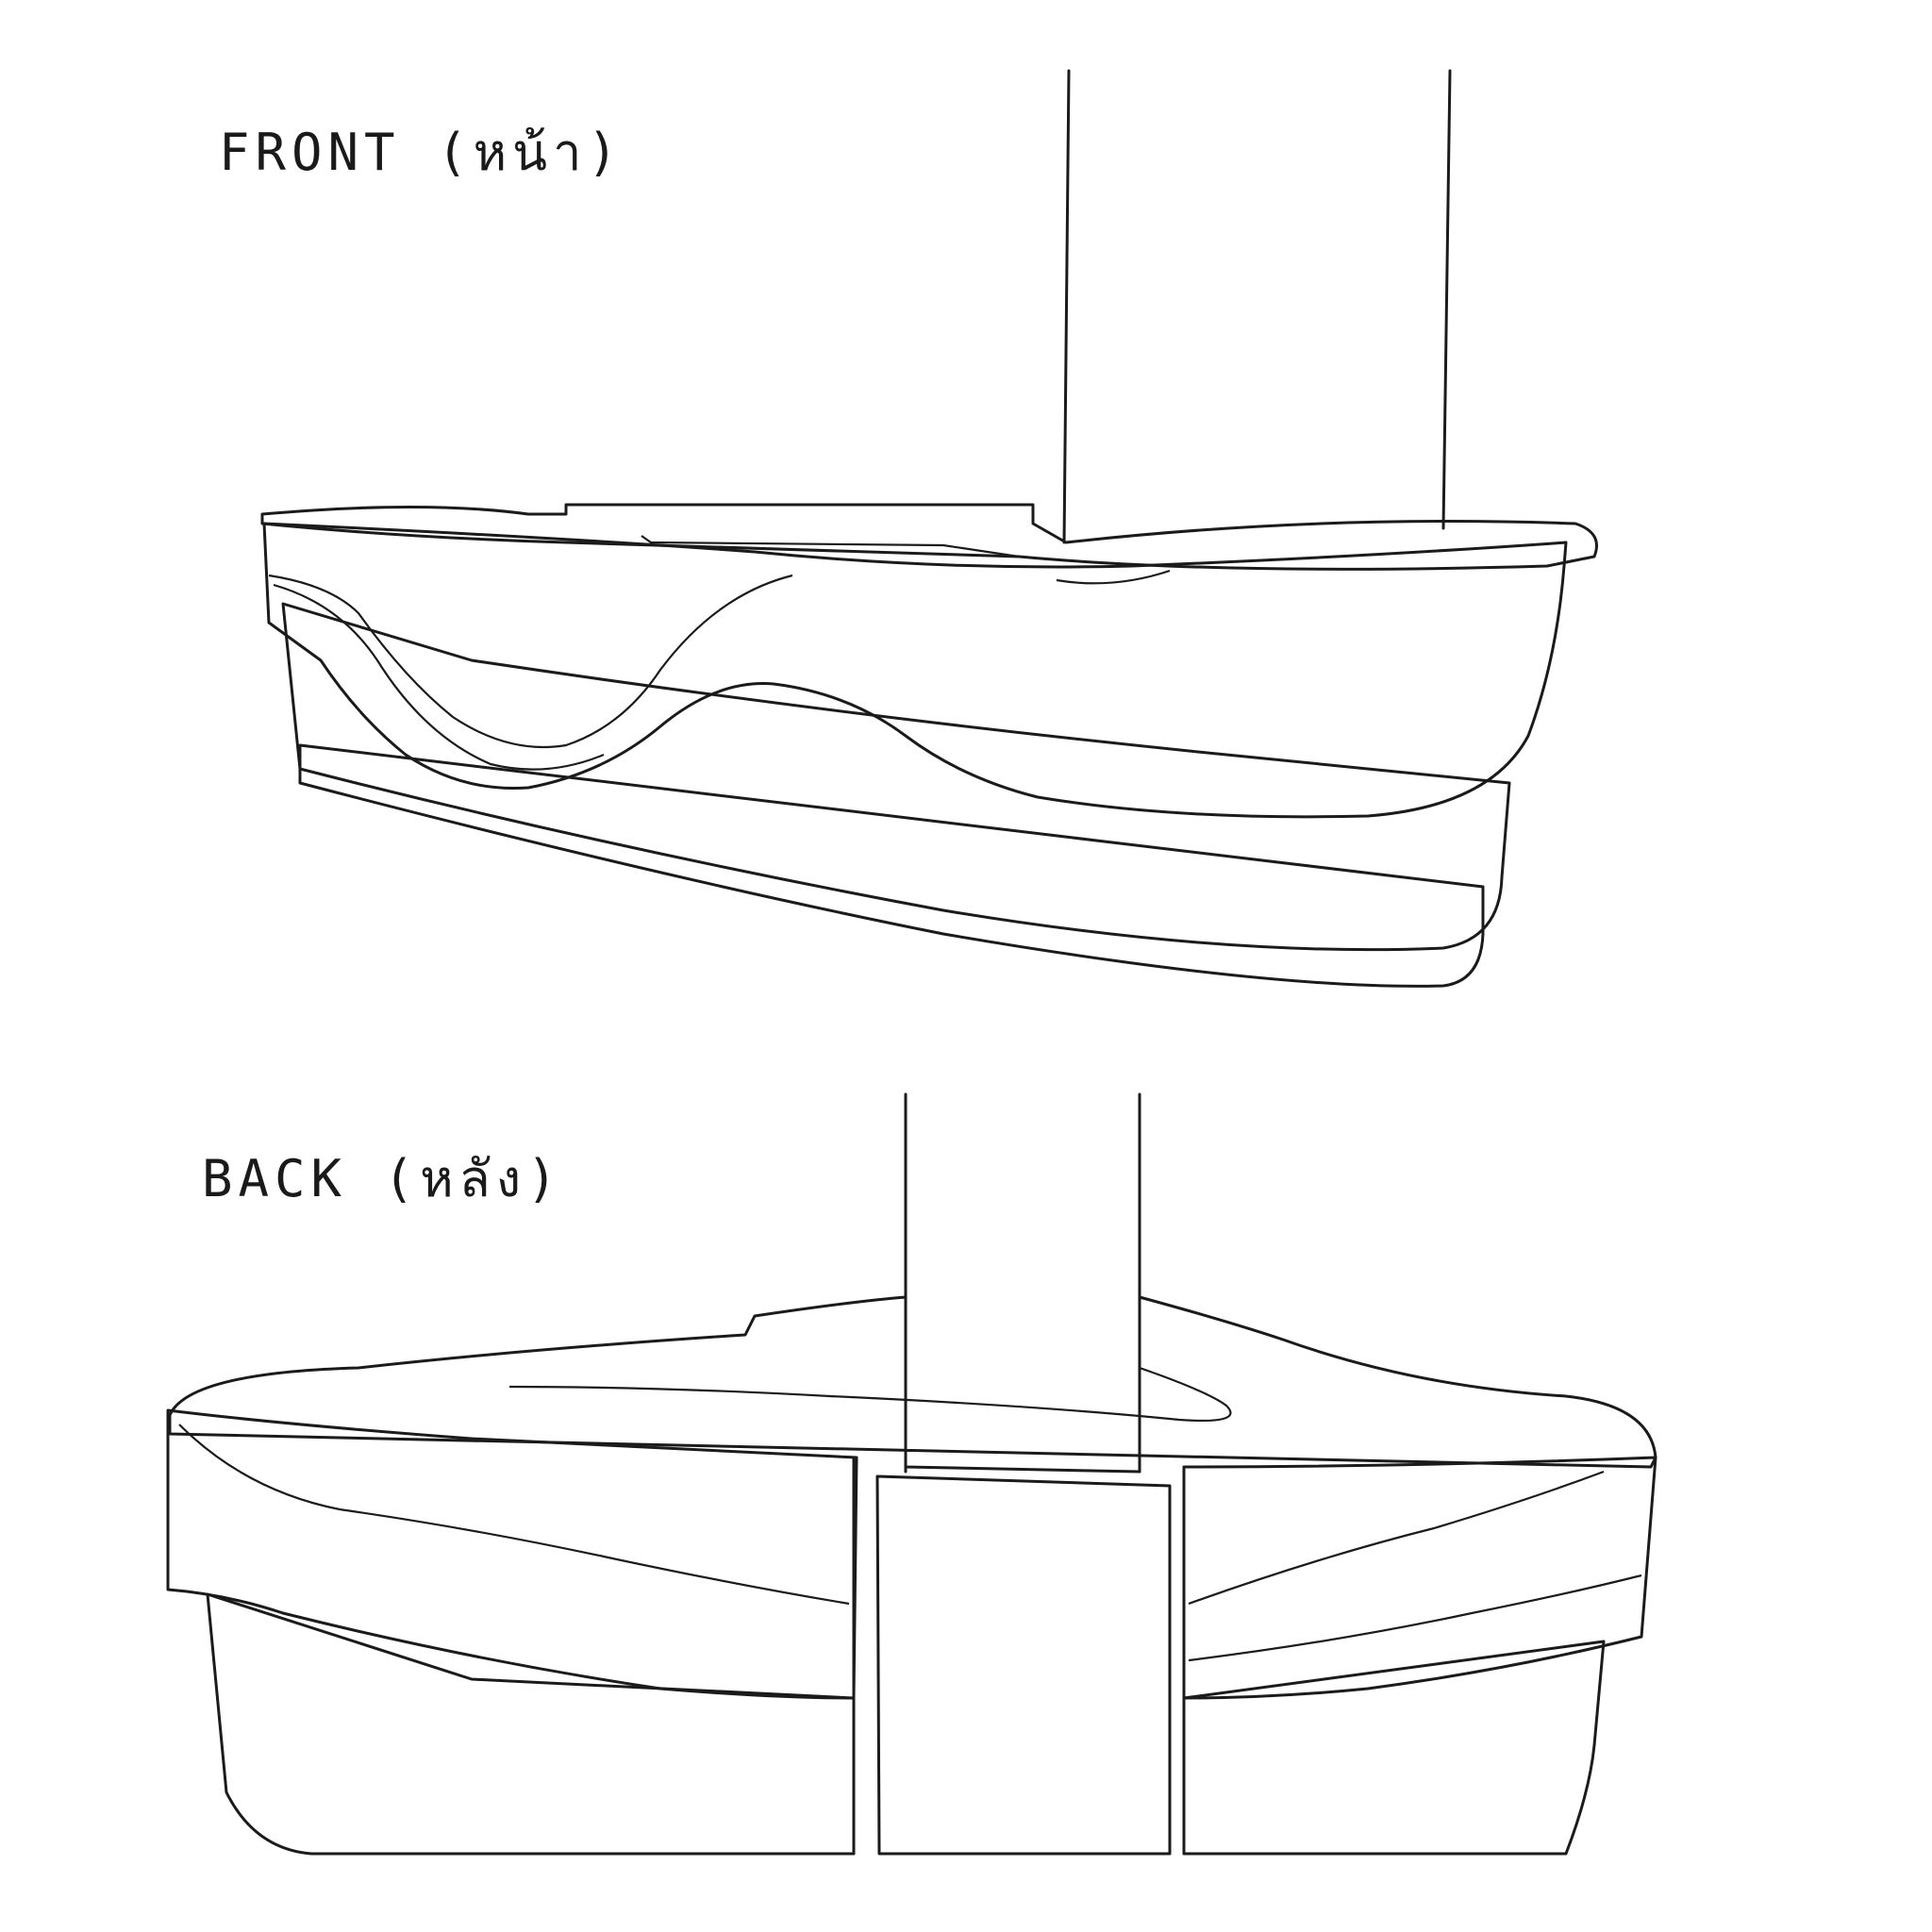  What do you see at coordinates (383, 1179) in the screenshot?
I see `back-view-label: BACK (หลัง)` at bounding box center [383, 1179].